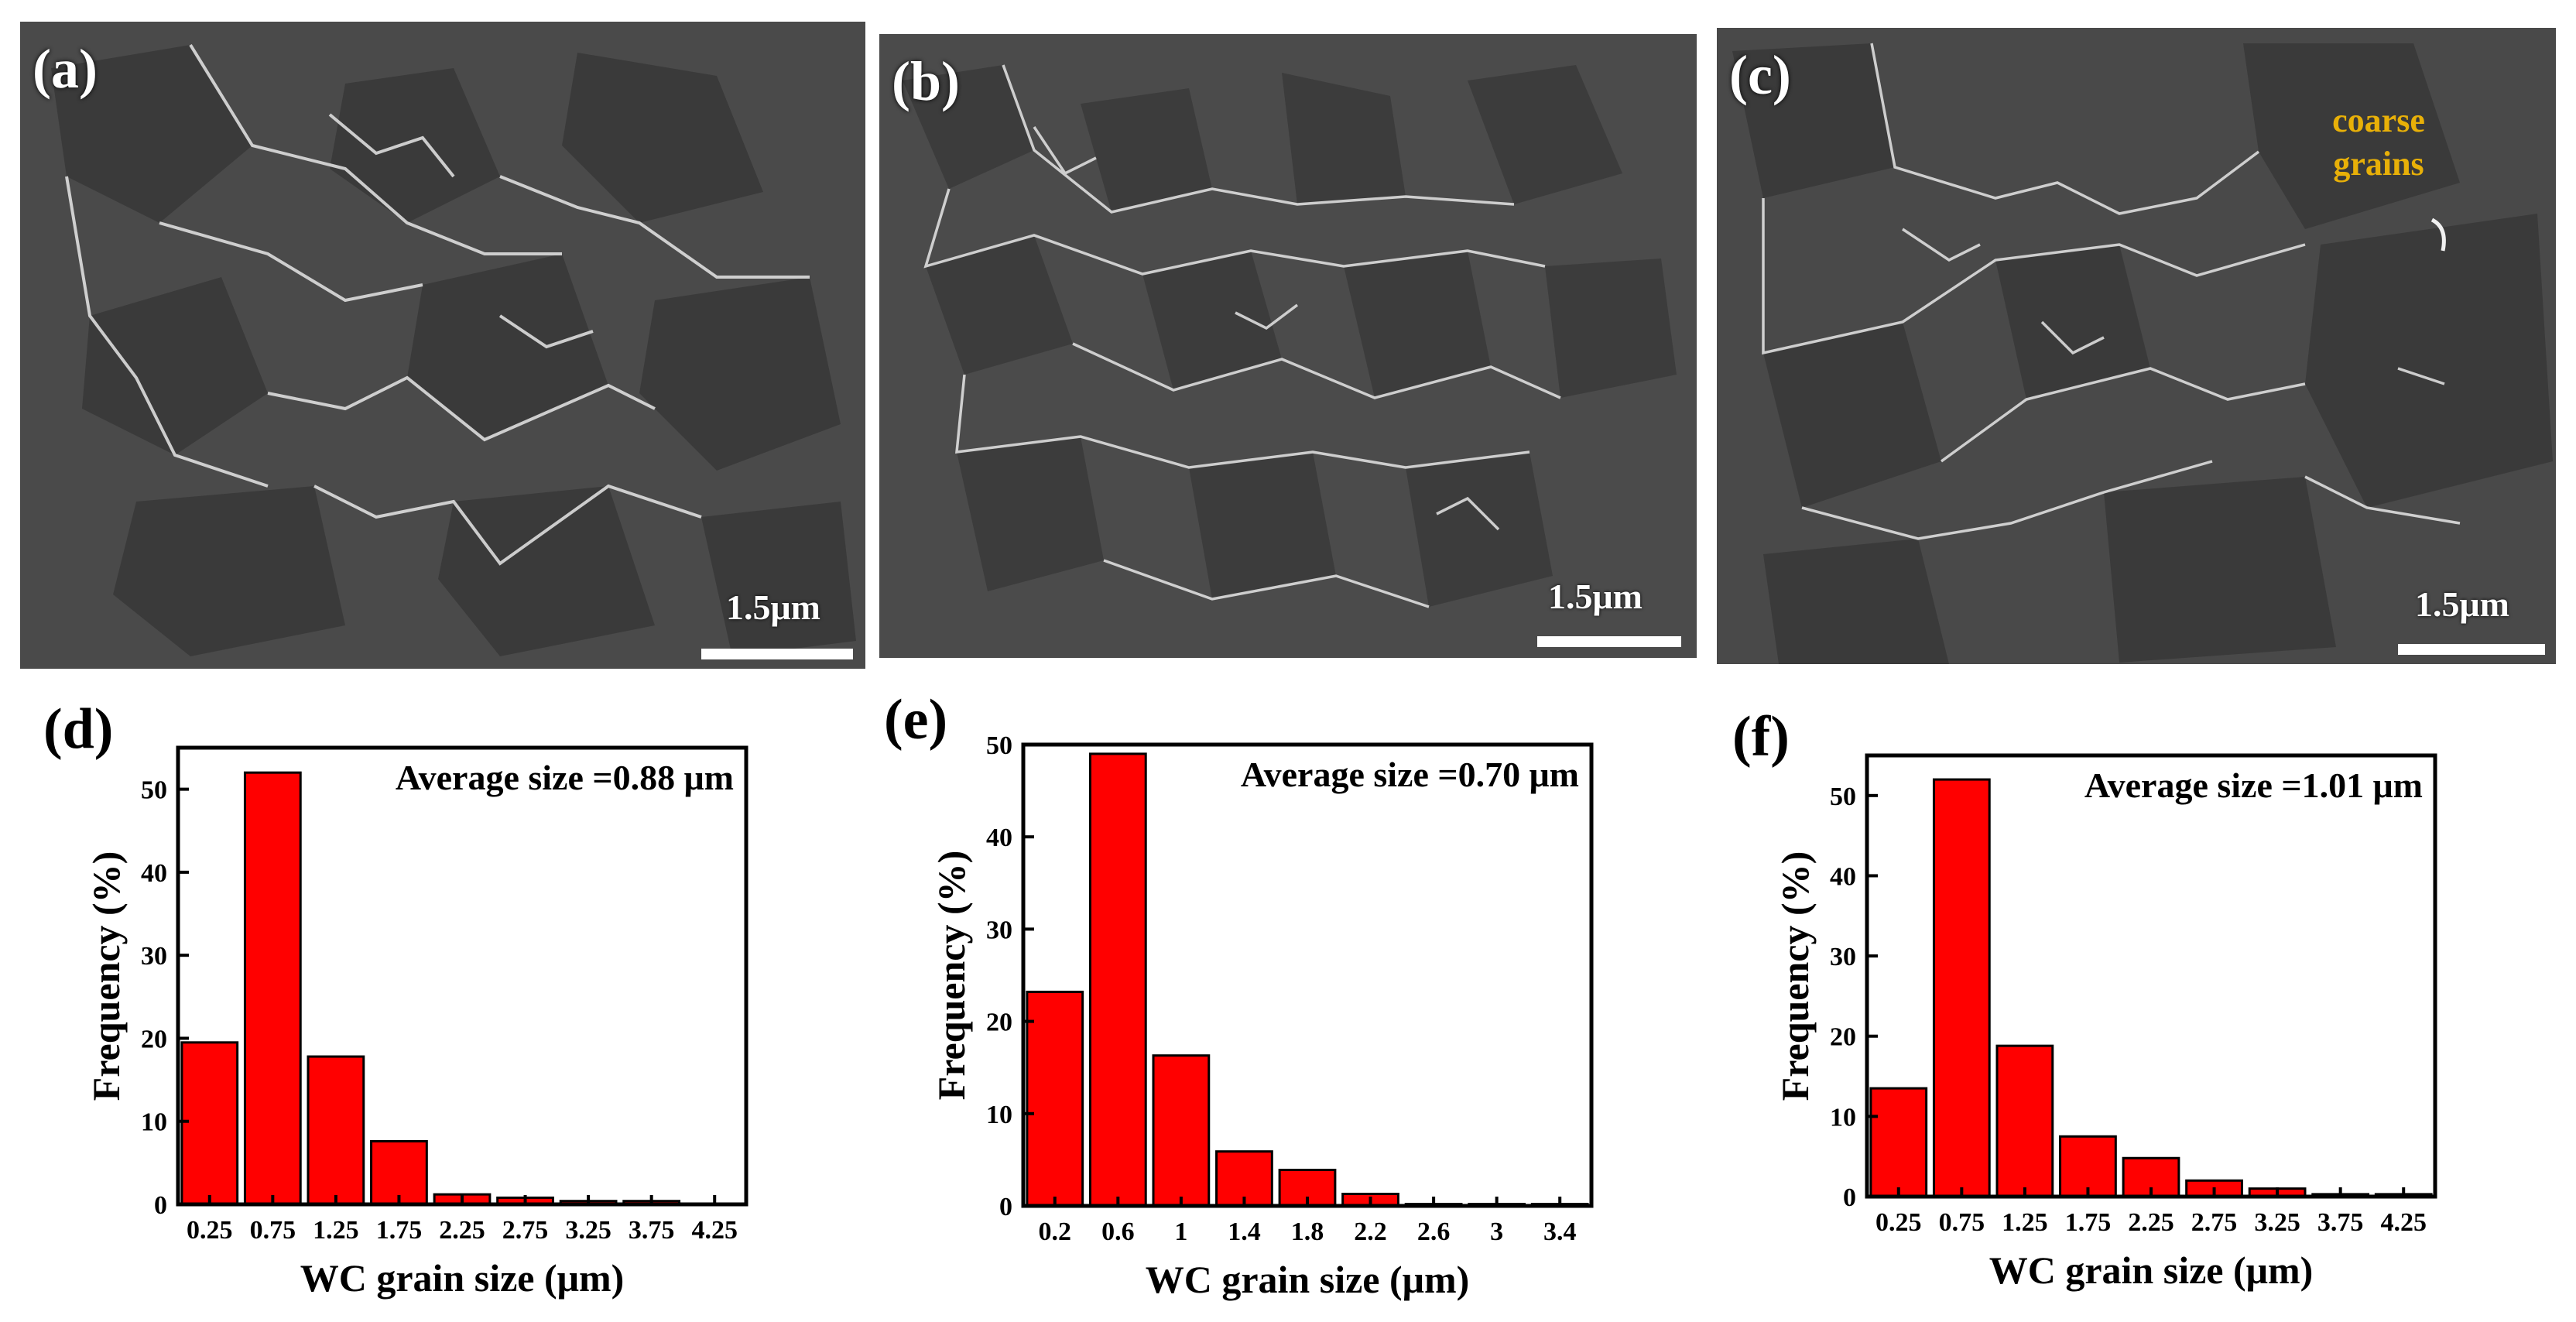 The width and height of the screenshot is (2576, 1322). Describe the element at coordinates (773, 607) in the screenshot. I see `scale-bar-label-a: 1.5μm` at that location.